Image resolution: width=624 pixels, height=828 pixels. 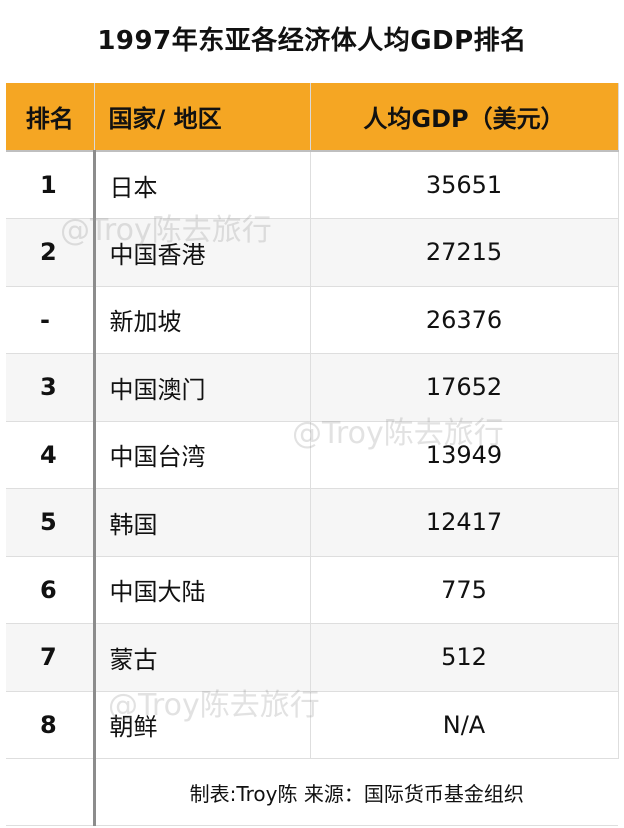 I want to click on gdp-value-cell: N/A, so click(x=464, y=725).